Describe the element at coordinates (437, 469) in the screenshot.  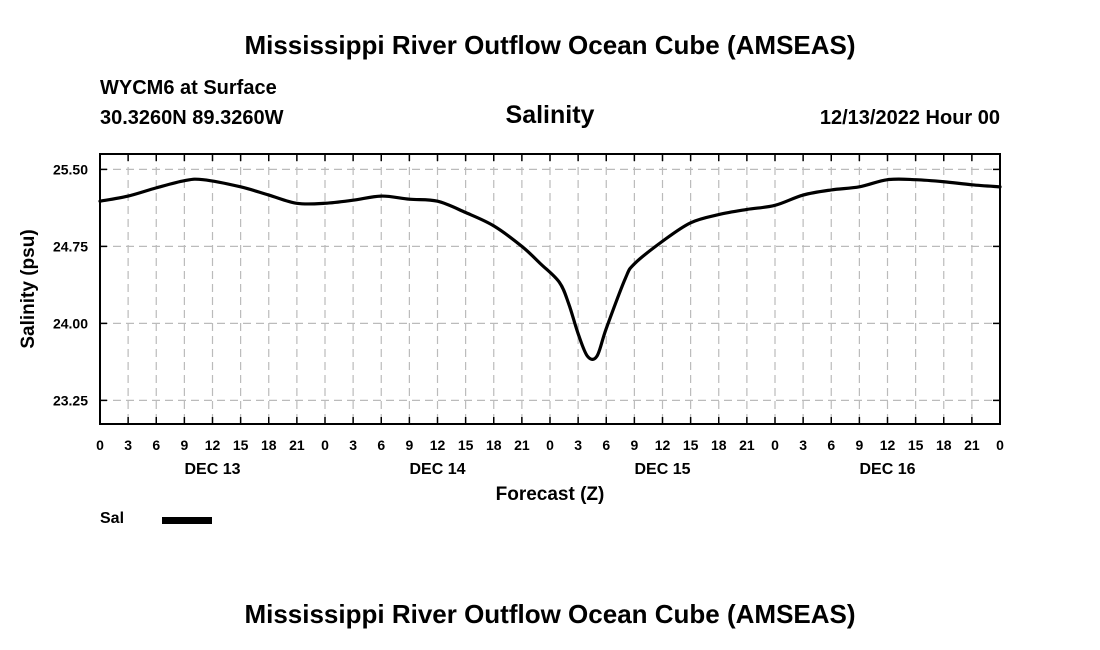
I see `day-label: DEC 14` at that location.